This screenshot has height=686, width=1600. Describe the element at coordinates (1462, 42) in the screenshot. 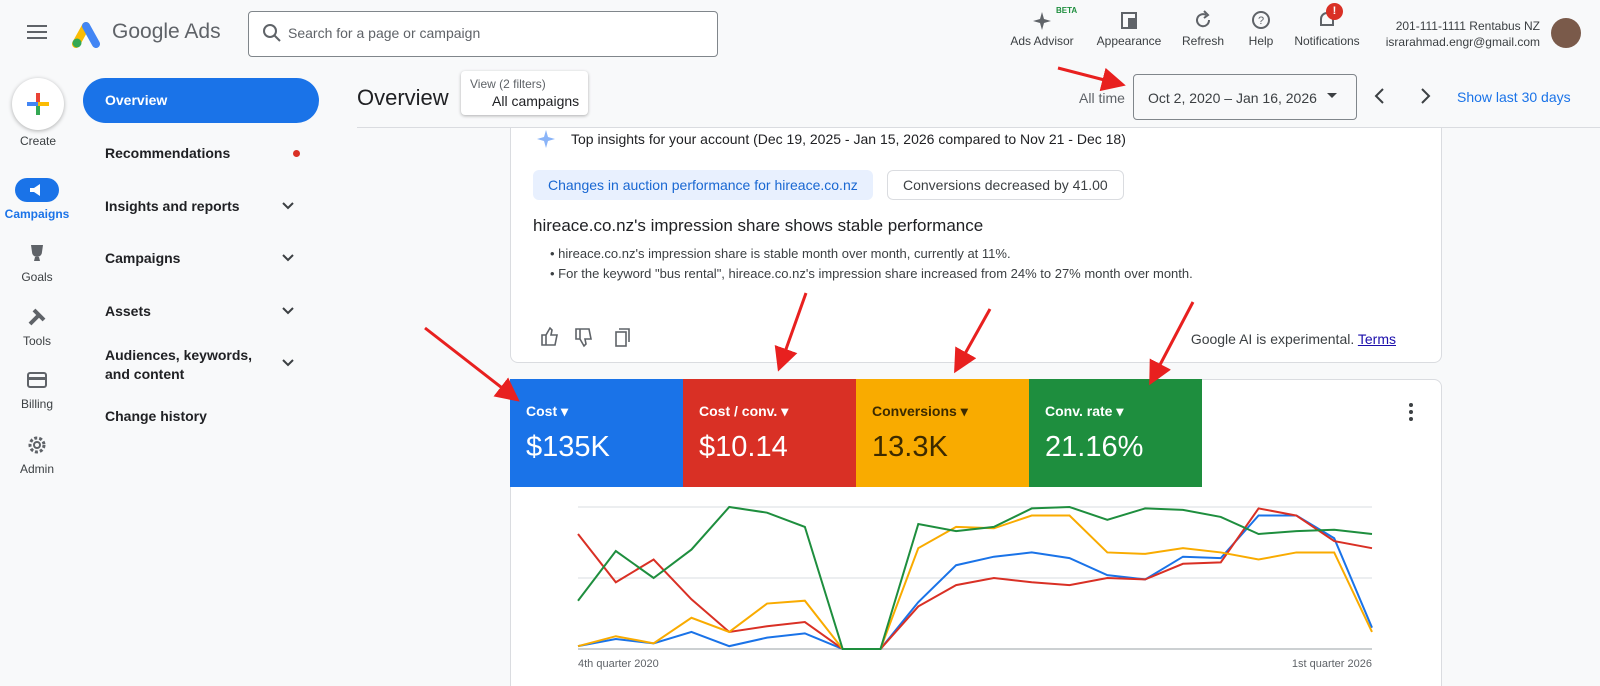

I see `account-email: israrahmad.engr@gmail.com` at that location.